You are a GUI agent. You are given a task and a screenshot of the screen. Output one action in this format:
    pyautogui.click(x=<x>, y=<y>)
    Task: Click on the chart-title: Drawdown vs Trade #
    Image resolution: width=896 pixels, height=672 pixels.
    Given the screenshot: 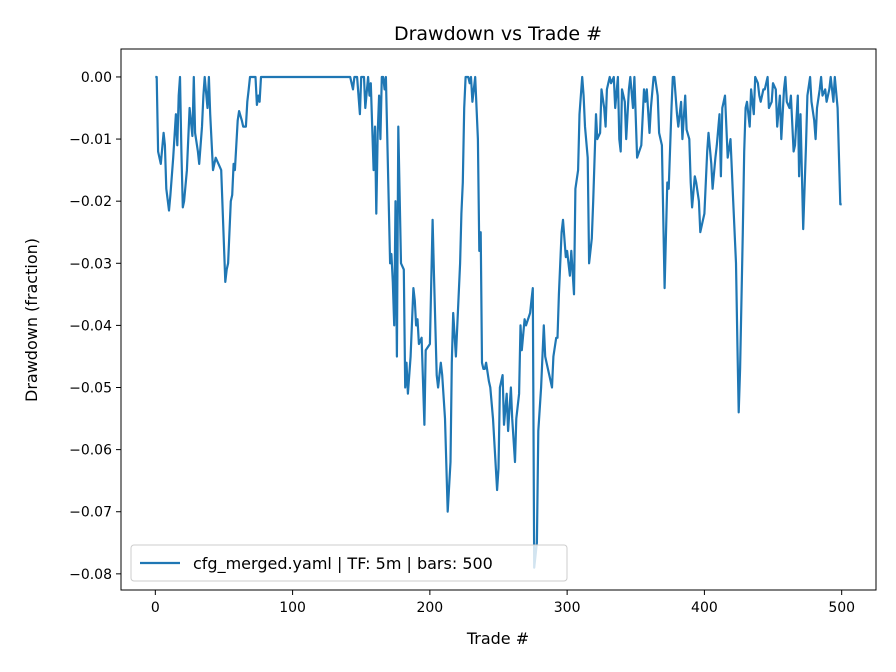 What is the action you would take?
    pyautogui.click(x=498, y=34)
    